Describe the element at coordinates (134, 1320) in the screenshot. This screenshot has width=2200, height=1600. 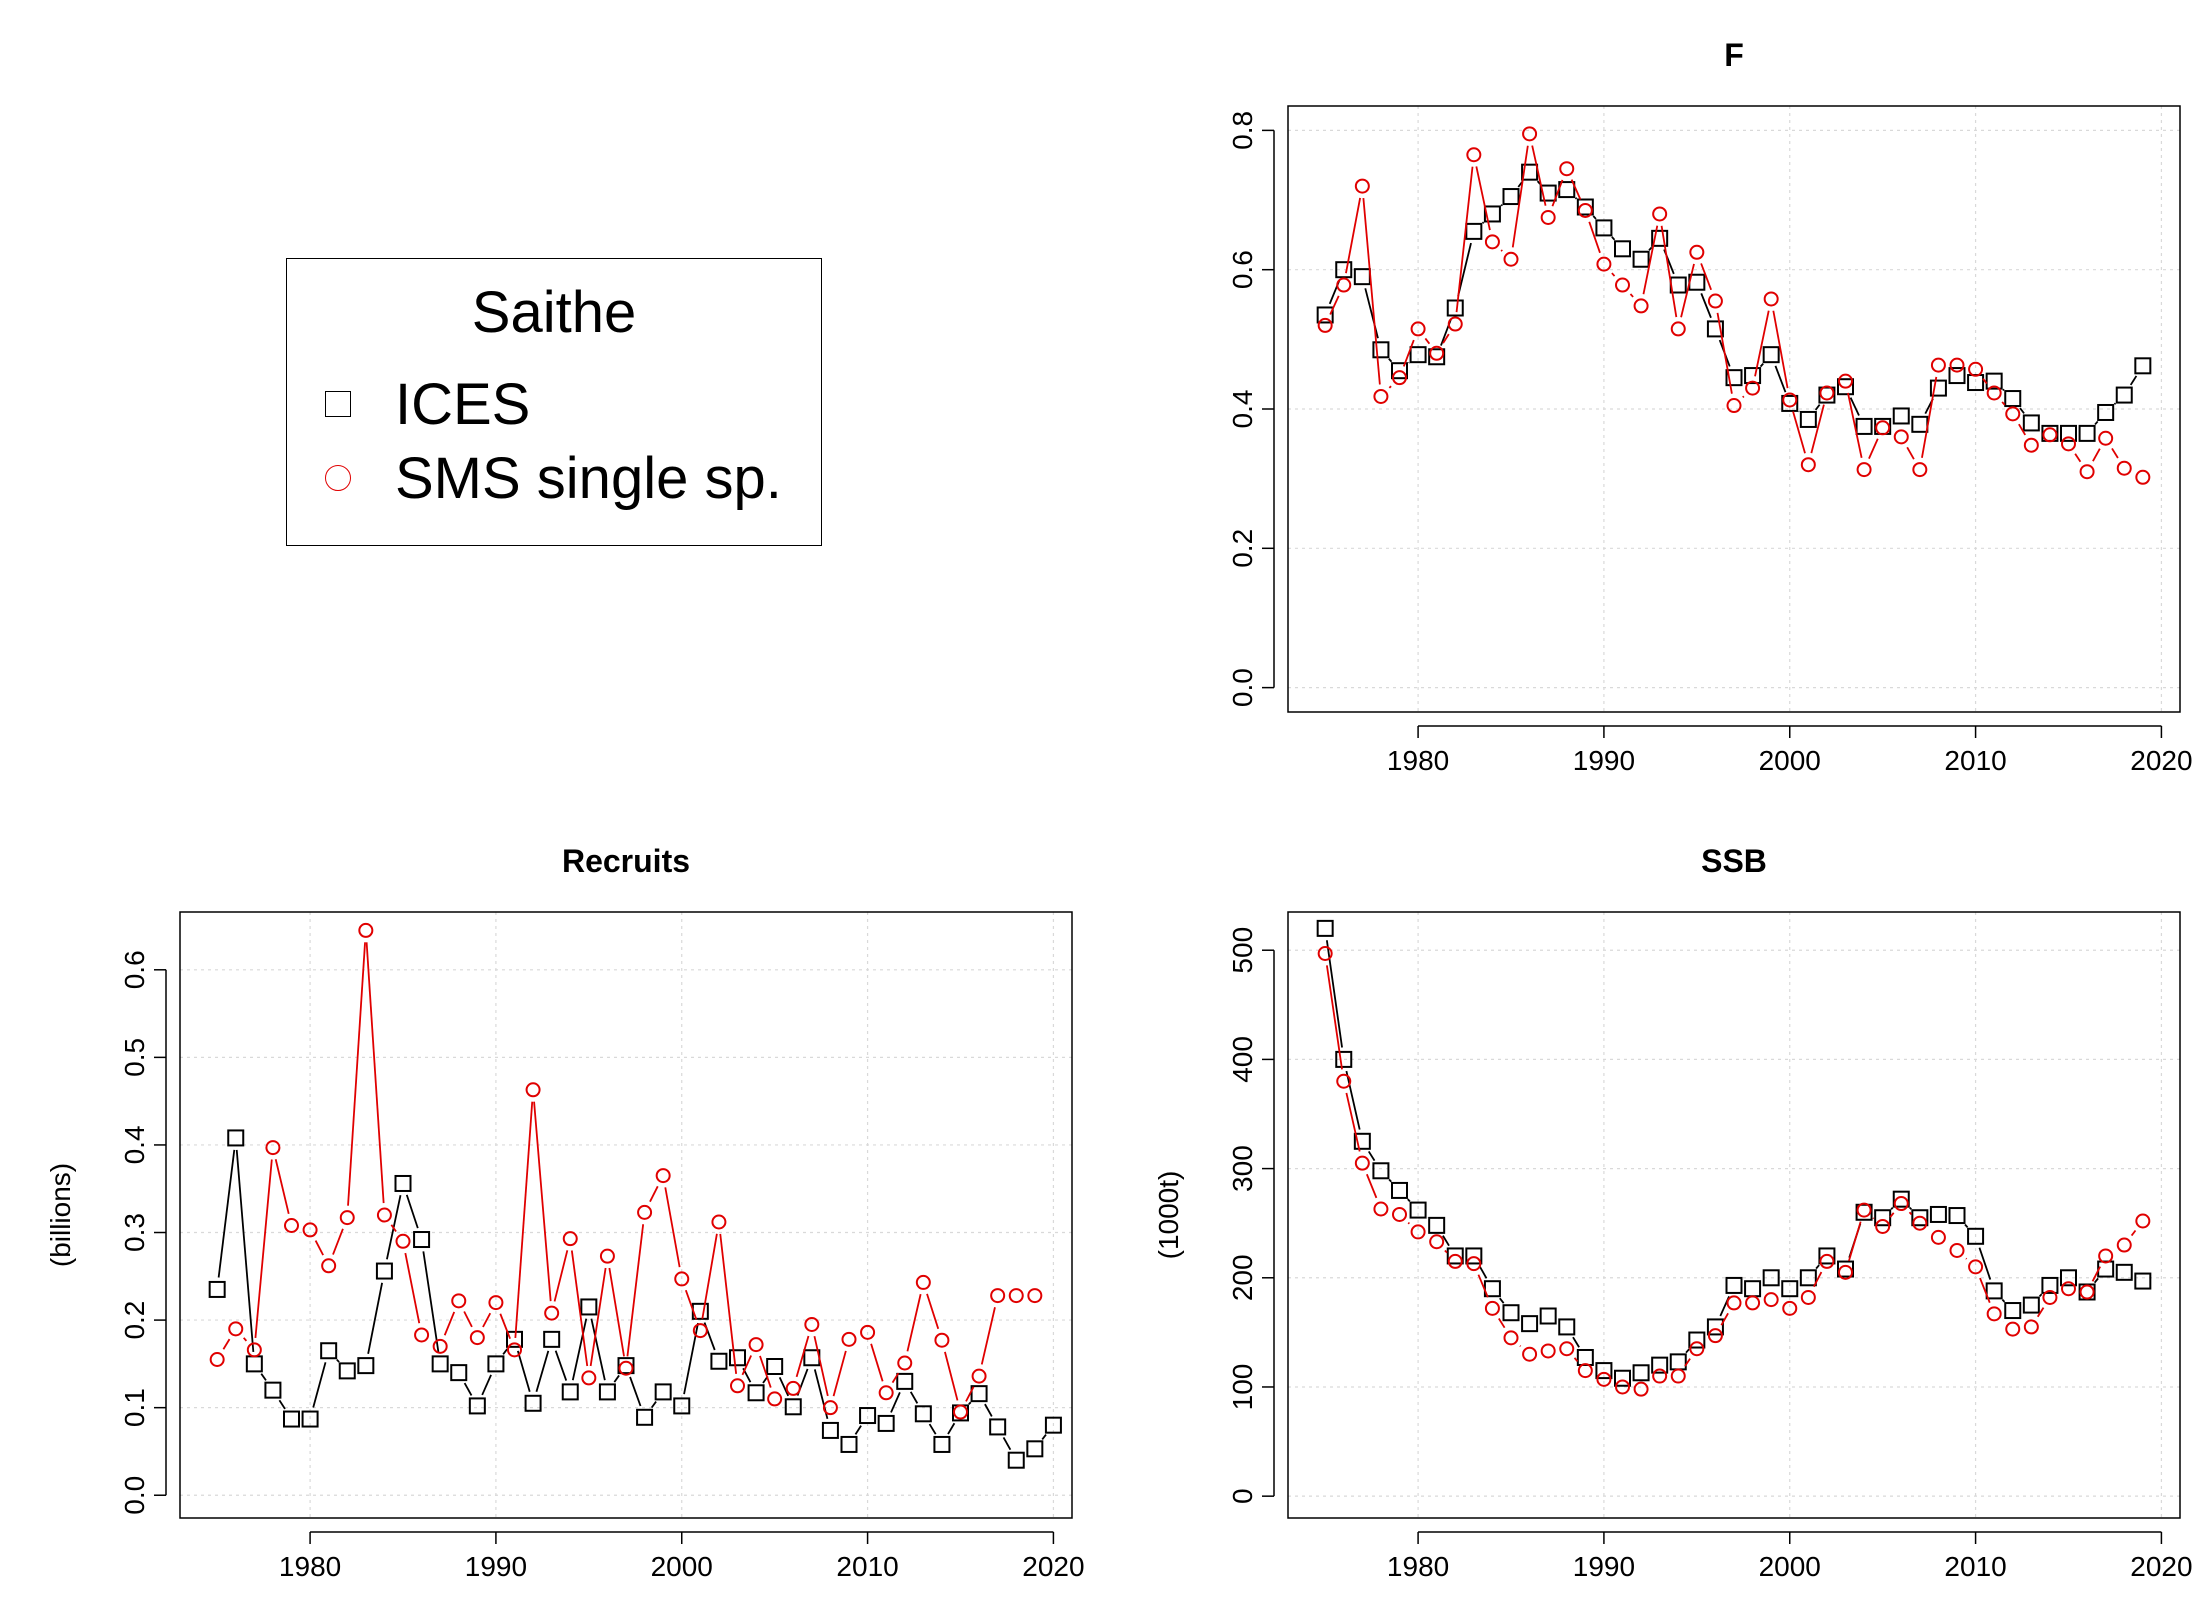
I see `recruits-y-tick-label: 0.2` at that location.